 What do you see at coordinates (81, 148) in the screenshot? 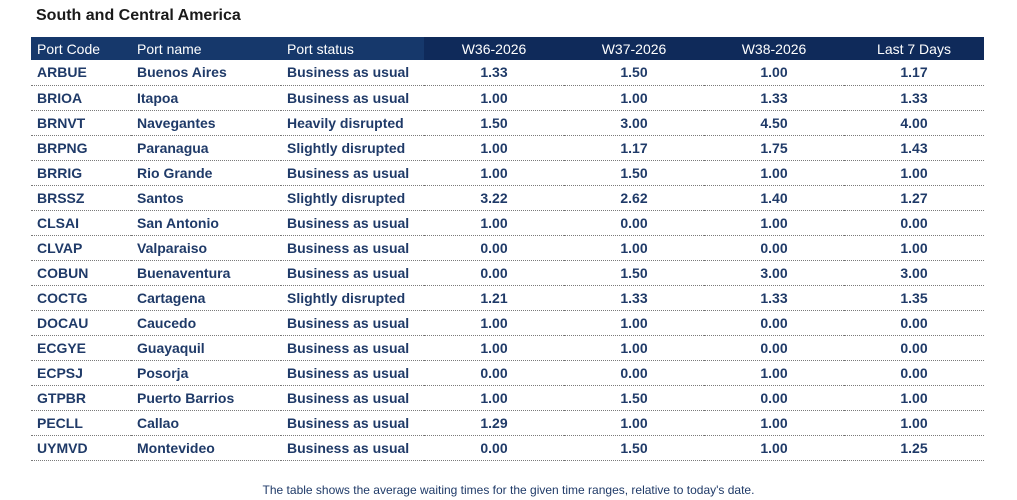
I see `port-code-cell: BRPNG` at bounding box center [81, 148].